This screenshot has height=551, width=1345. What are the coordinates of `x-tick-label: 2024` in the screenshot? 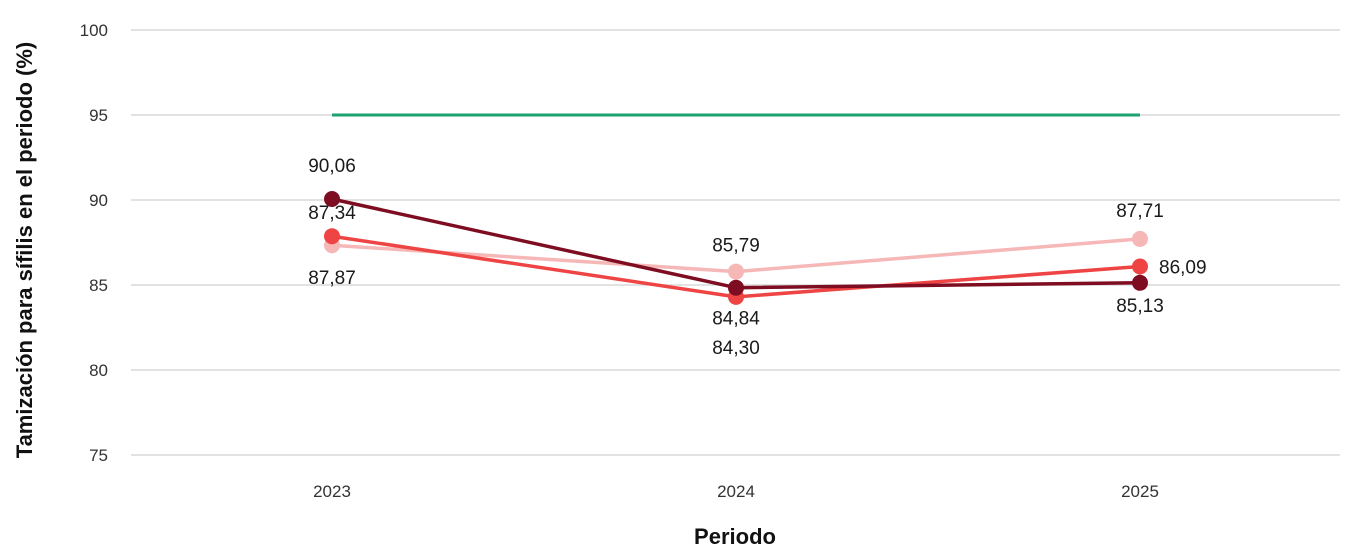 It's located at (736, 491).